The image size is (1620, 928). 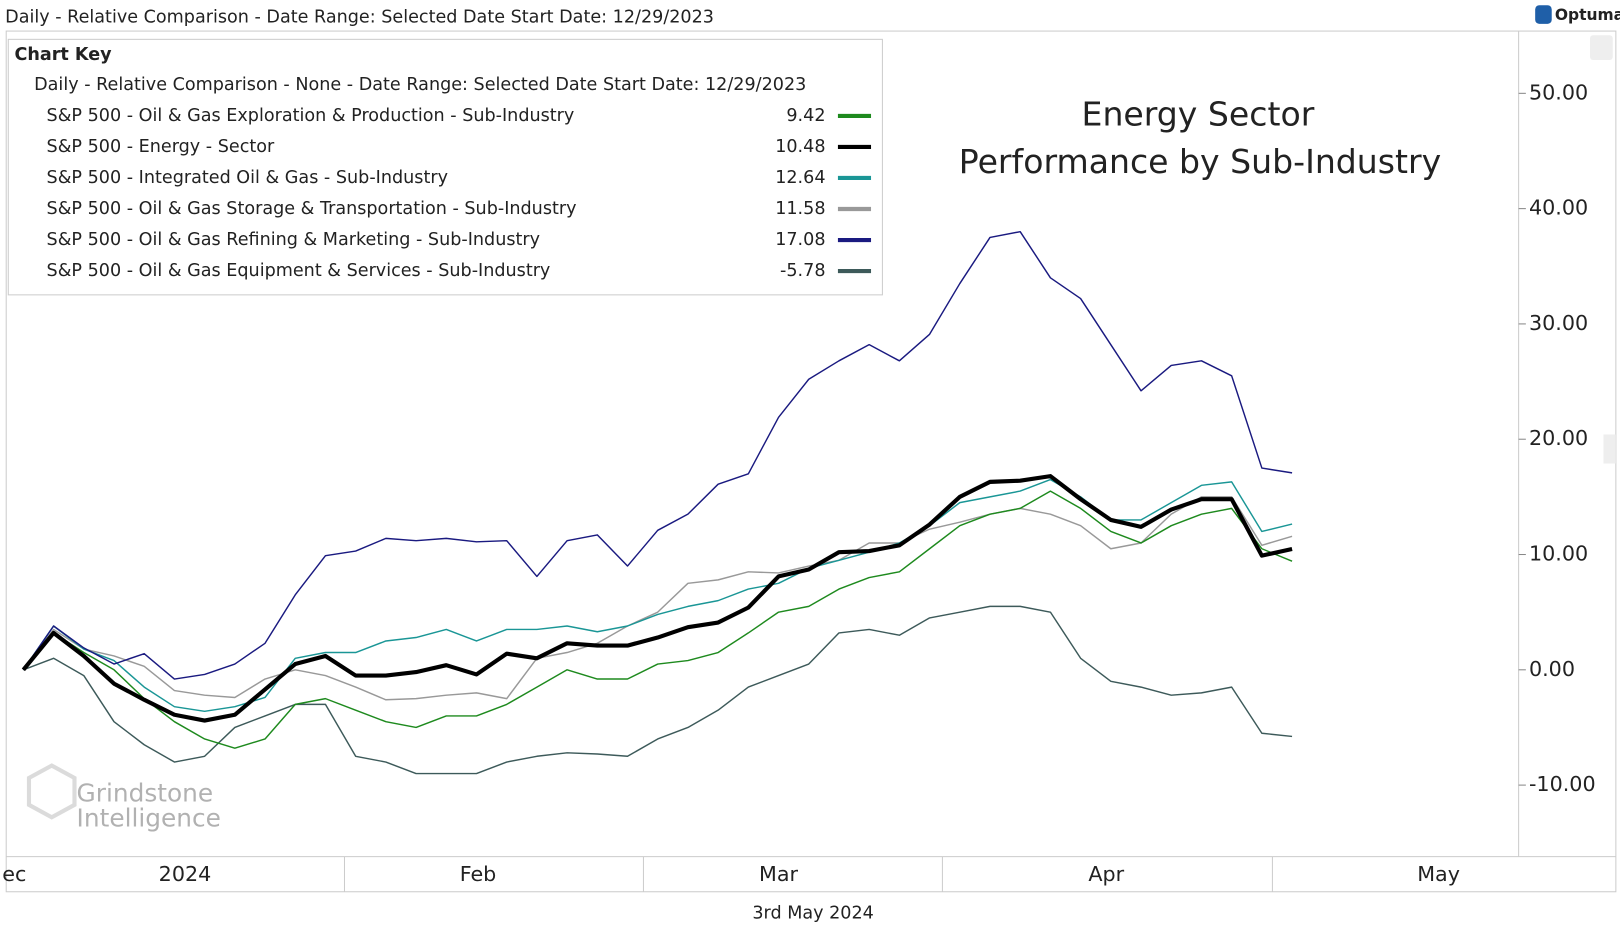 I want to click on x-tick-label: Feb, so click(x=478, y=874).